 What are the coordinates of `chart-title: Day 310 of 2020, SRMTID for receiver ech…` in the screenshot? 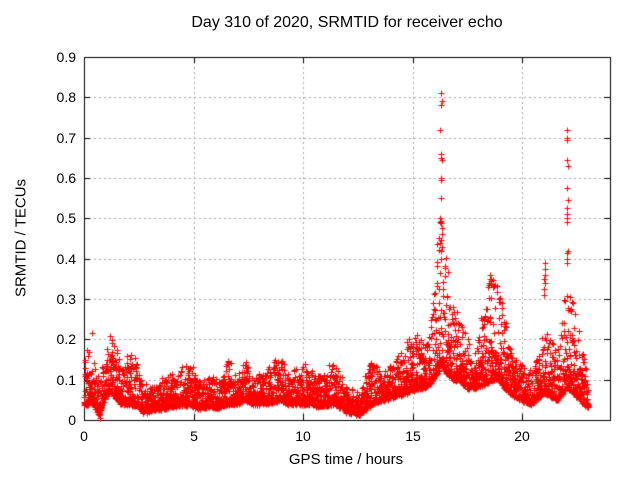 It's located at (347, 22).